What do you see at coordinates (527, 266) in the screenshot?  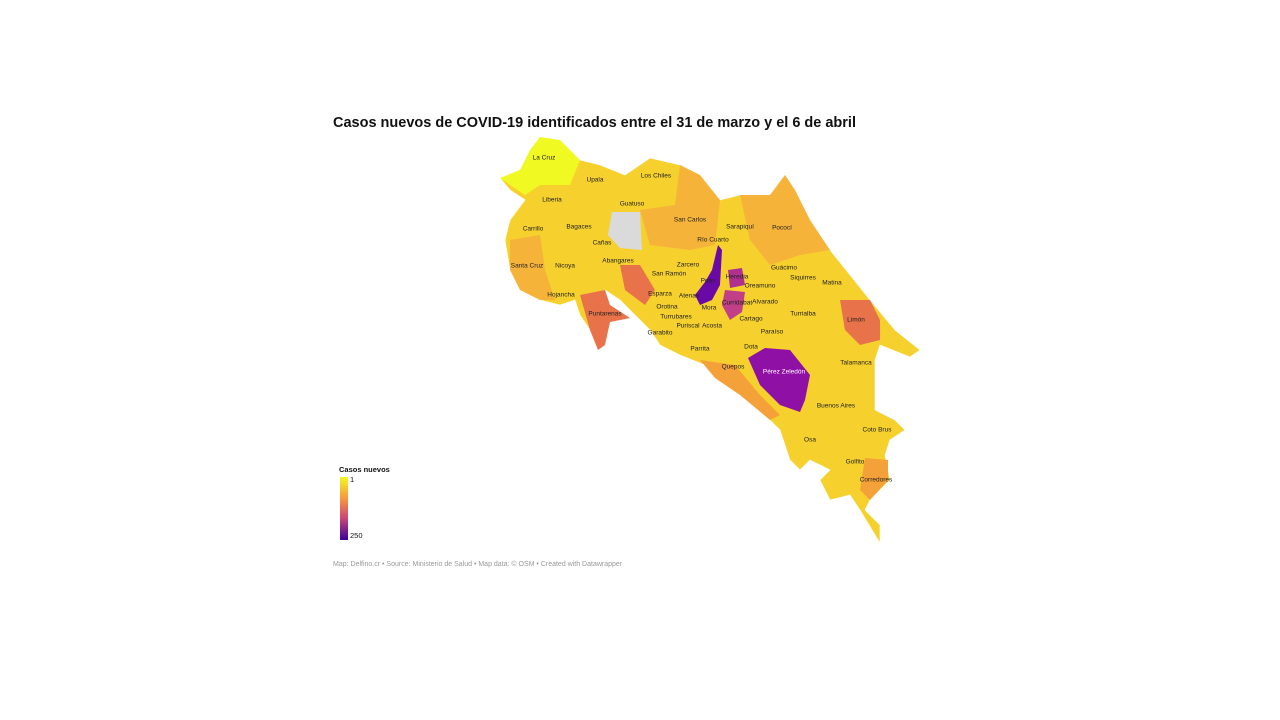 I see `canton-label: Santa Cruz` at bounding box center [527, 266].